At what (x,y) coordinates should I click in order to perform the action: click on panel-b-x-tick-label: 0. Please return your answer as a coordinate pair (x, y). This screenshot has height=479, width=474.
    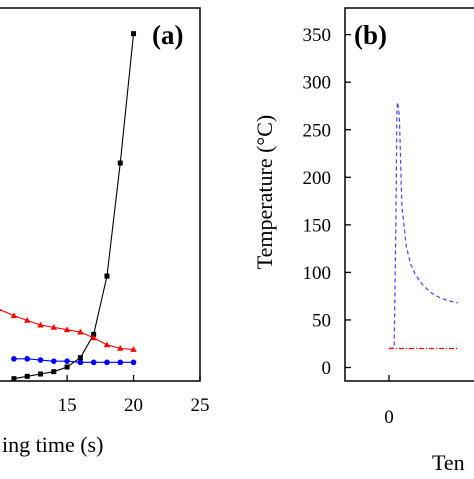
    Looking at the image, I should click on (389, 417).